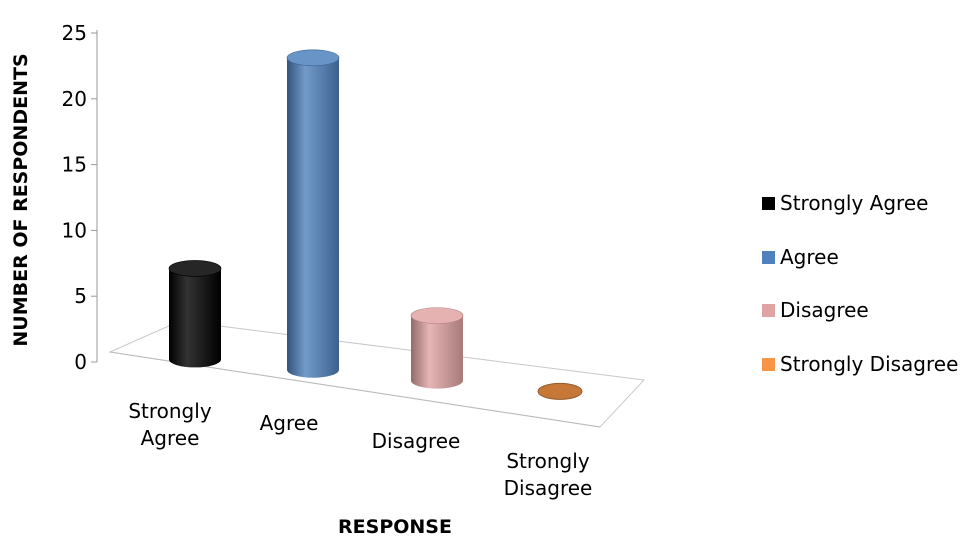 This screenshot has height=546, width=974. What do you see at coordinates (21, 199) in the screenshot?
I see `y-axis-title: NUMBER OF RESPONDENTS` at bounding box center [21, 199].